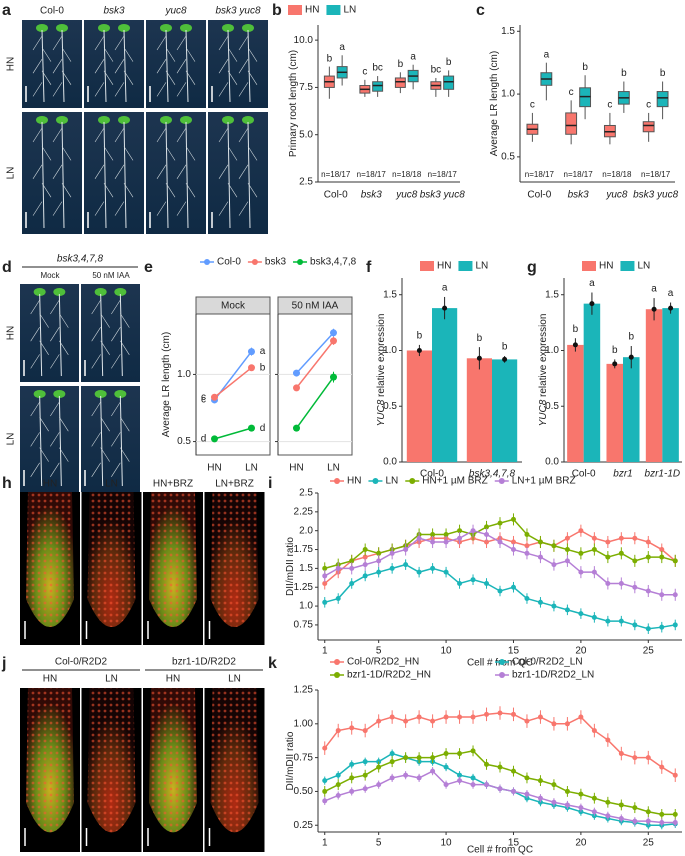 The image size is (685, 856). What do you see at coordinates (263, 428) in the screenshot?
I see `significance-letter: d` at bounding box center [263, 428].